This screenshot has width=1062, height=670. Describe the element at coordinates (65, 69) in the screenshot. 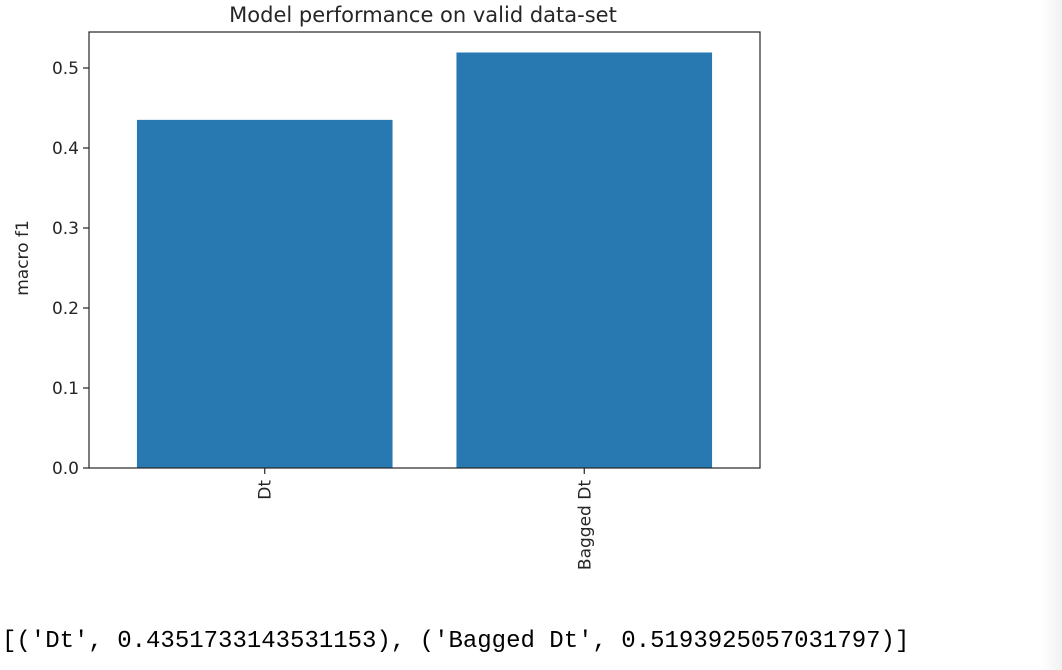

I see `y-tick-label: 0.5` at that location.